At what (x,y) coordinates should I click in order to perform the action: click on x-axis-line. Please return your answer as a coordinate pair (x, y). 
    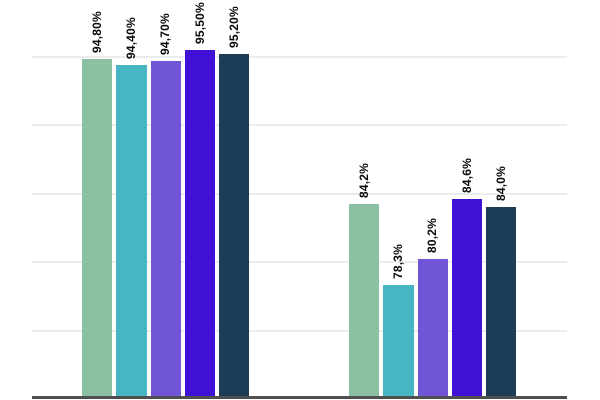
    Looking at the image, I should click on (299, 397).